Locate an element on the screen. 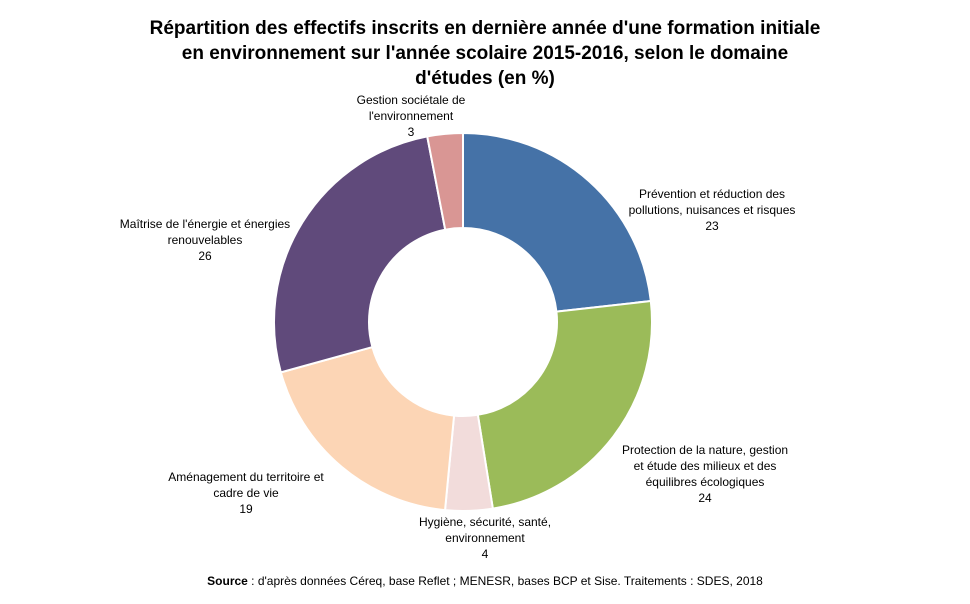  source-prefix: Source is located at coordinates (227, 581).